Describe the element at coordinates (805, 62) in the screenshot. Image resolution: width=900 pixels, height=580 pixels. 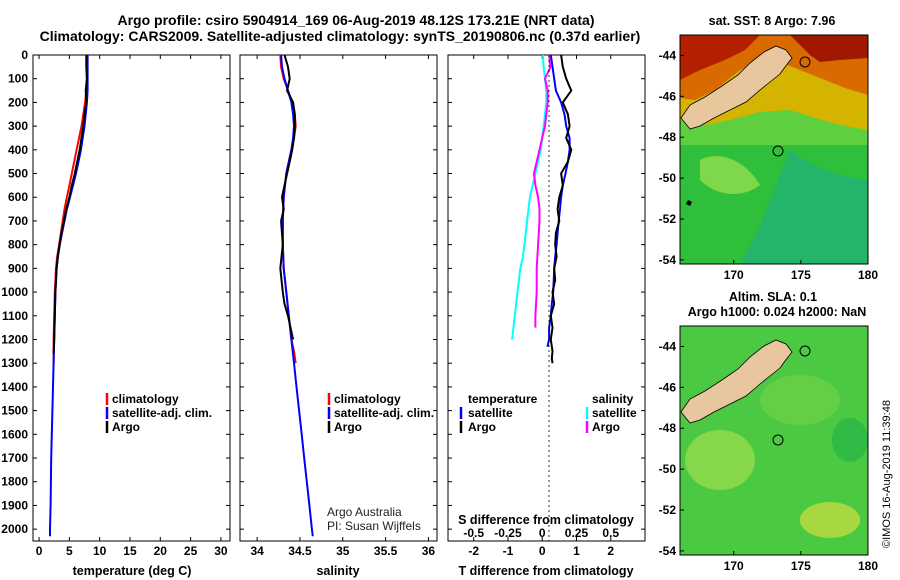
I see `sst-island-marker` at that location.